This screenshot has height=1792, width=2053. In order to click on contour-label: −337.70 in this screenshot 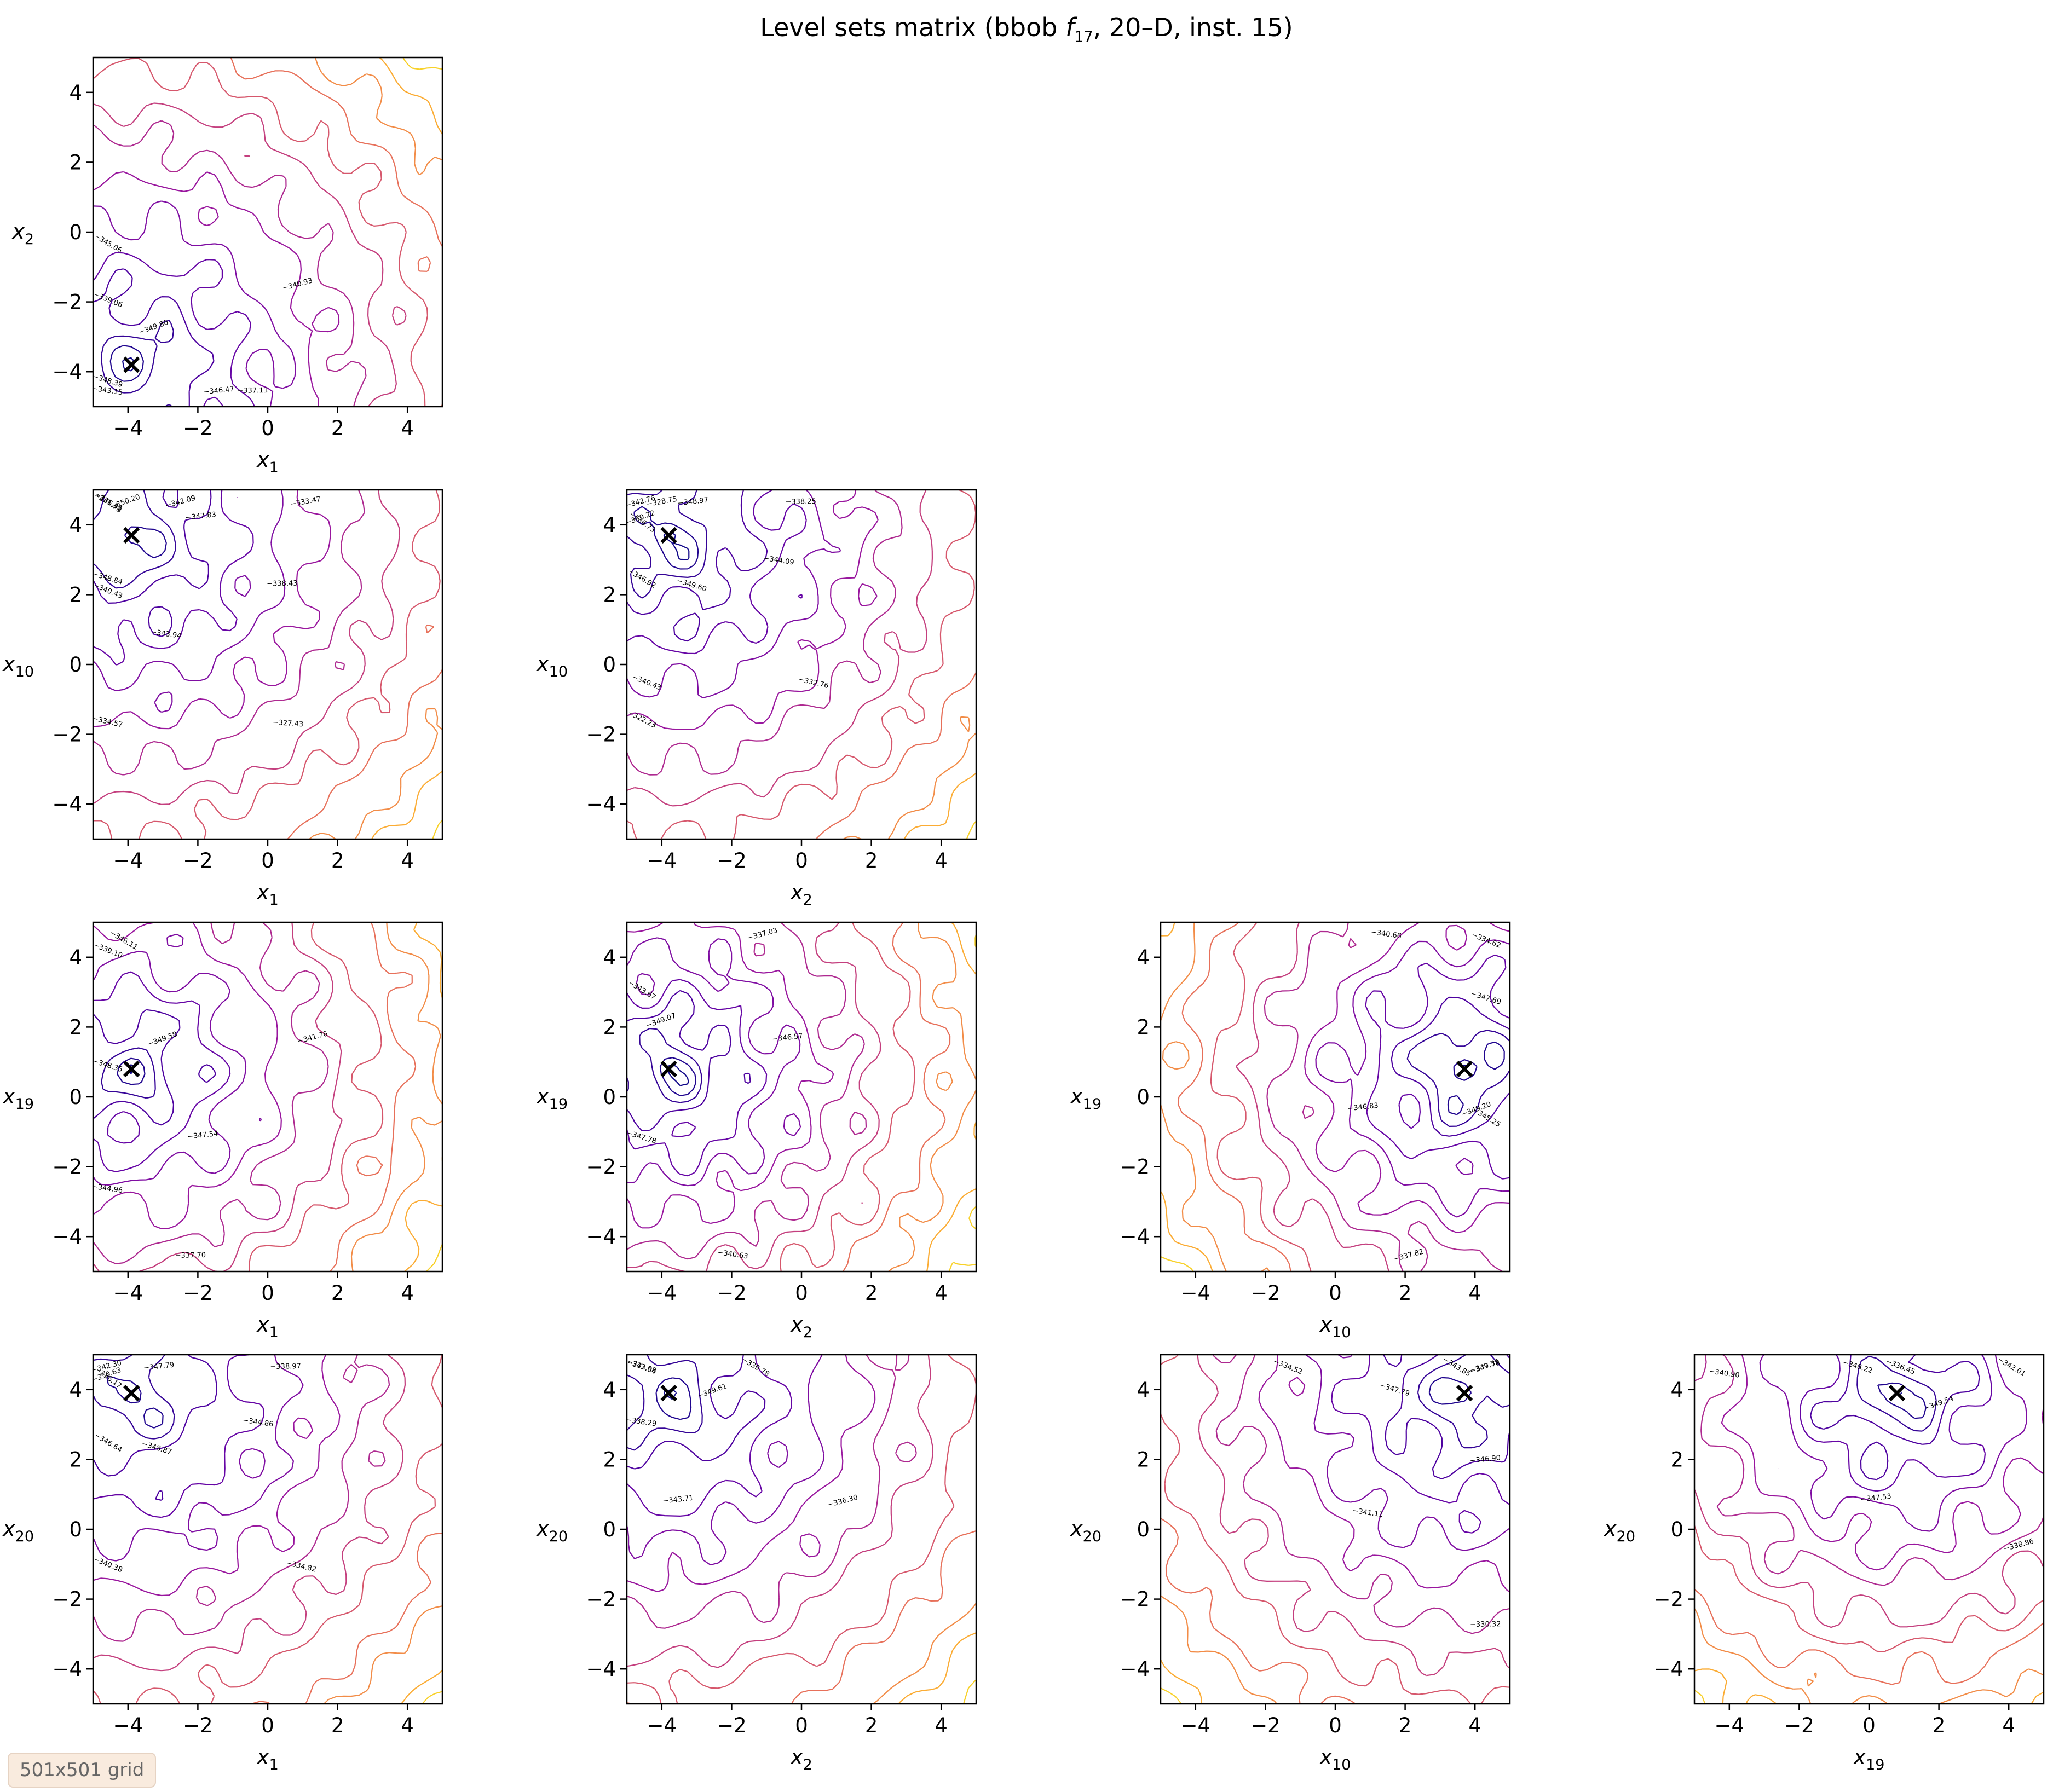, I will do `click(190, 1255)`.